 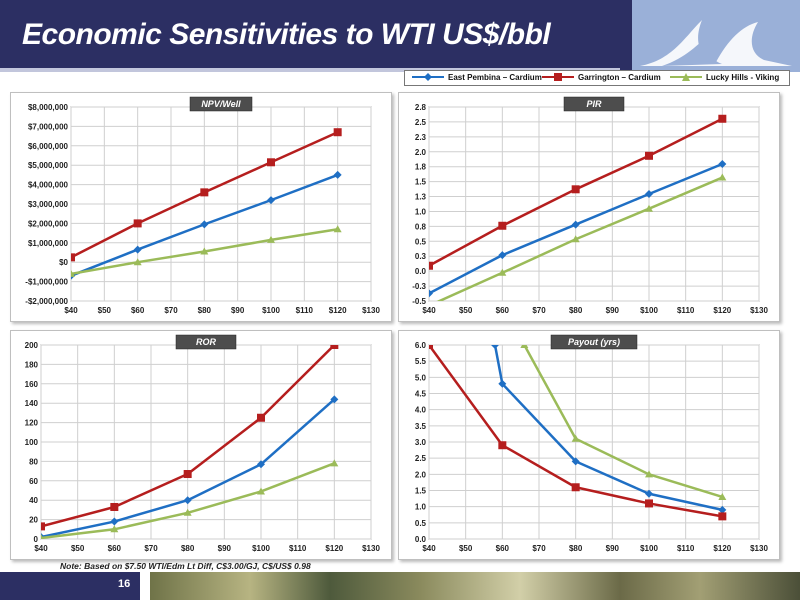 I want to click on series-line, so click(x=623, y=422).